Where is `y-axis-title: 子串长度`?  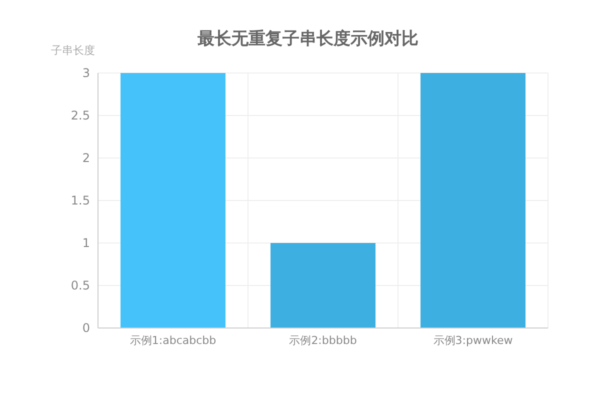
y-axis-title: 子串长度 is located at coordinates (73, 50).